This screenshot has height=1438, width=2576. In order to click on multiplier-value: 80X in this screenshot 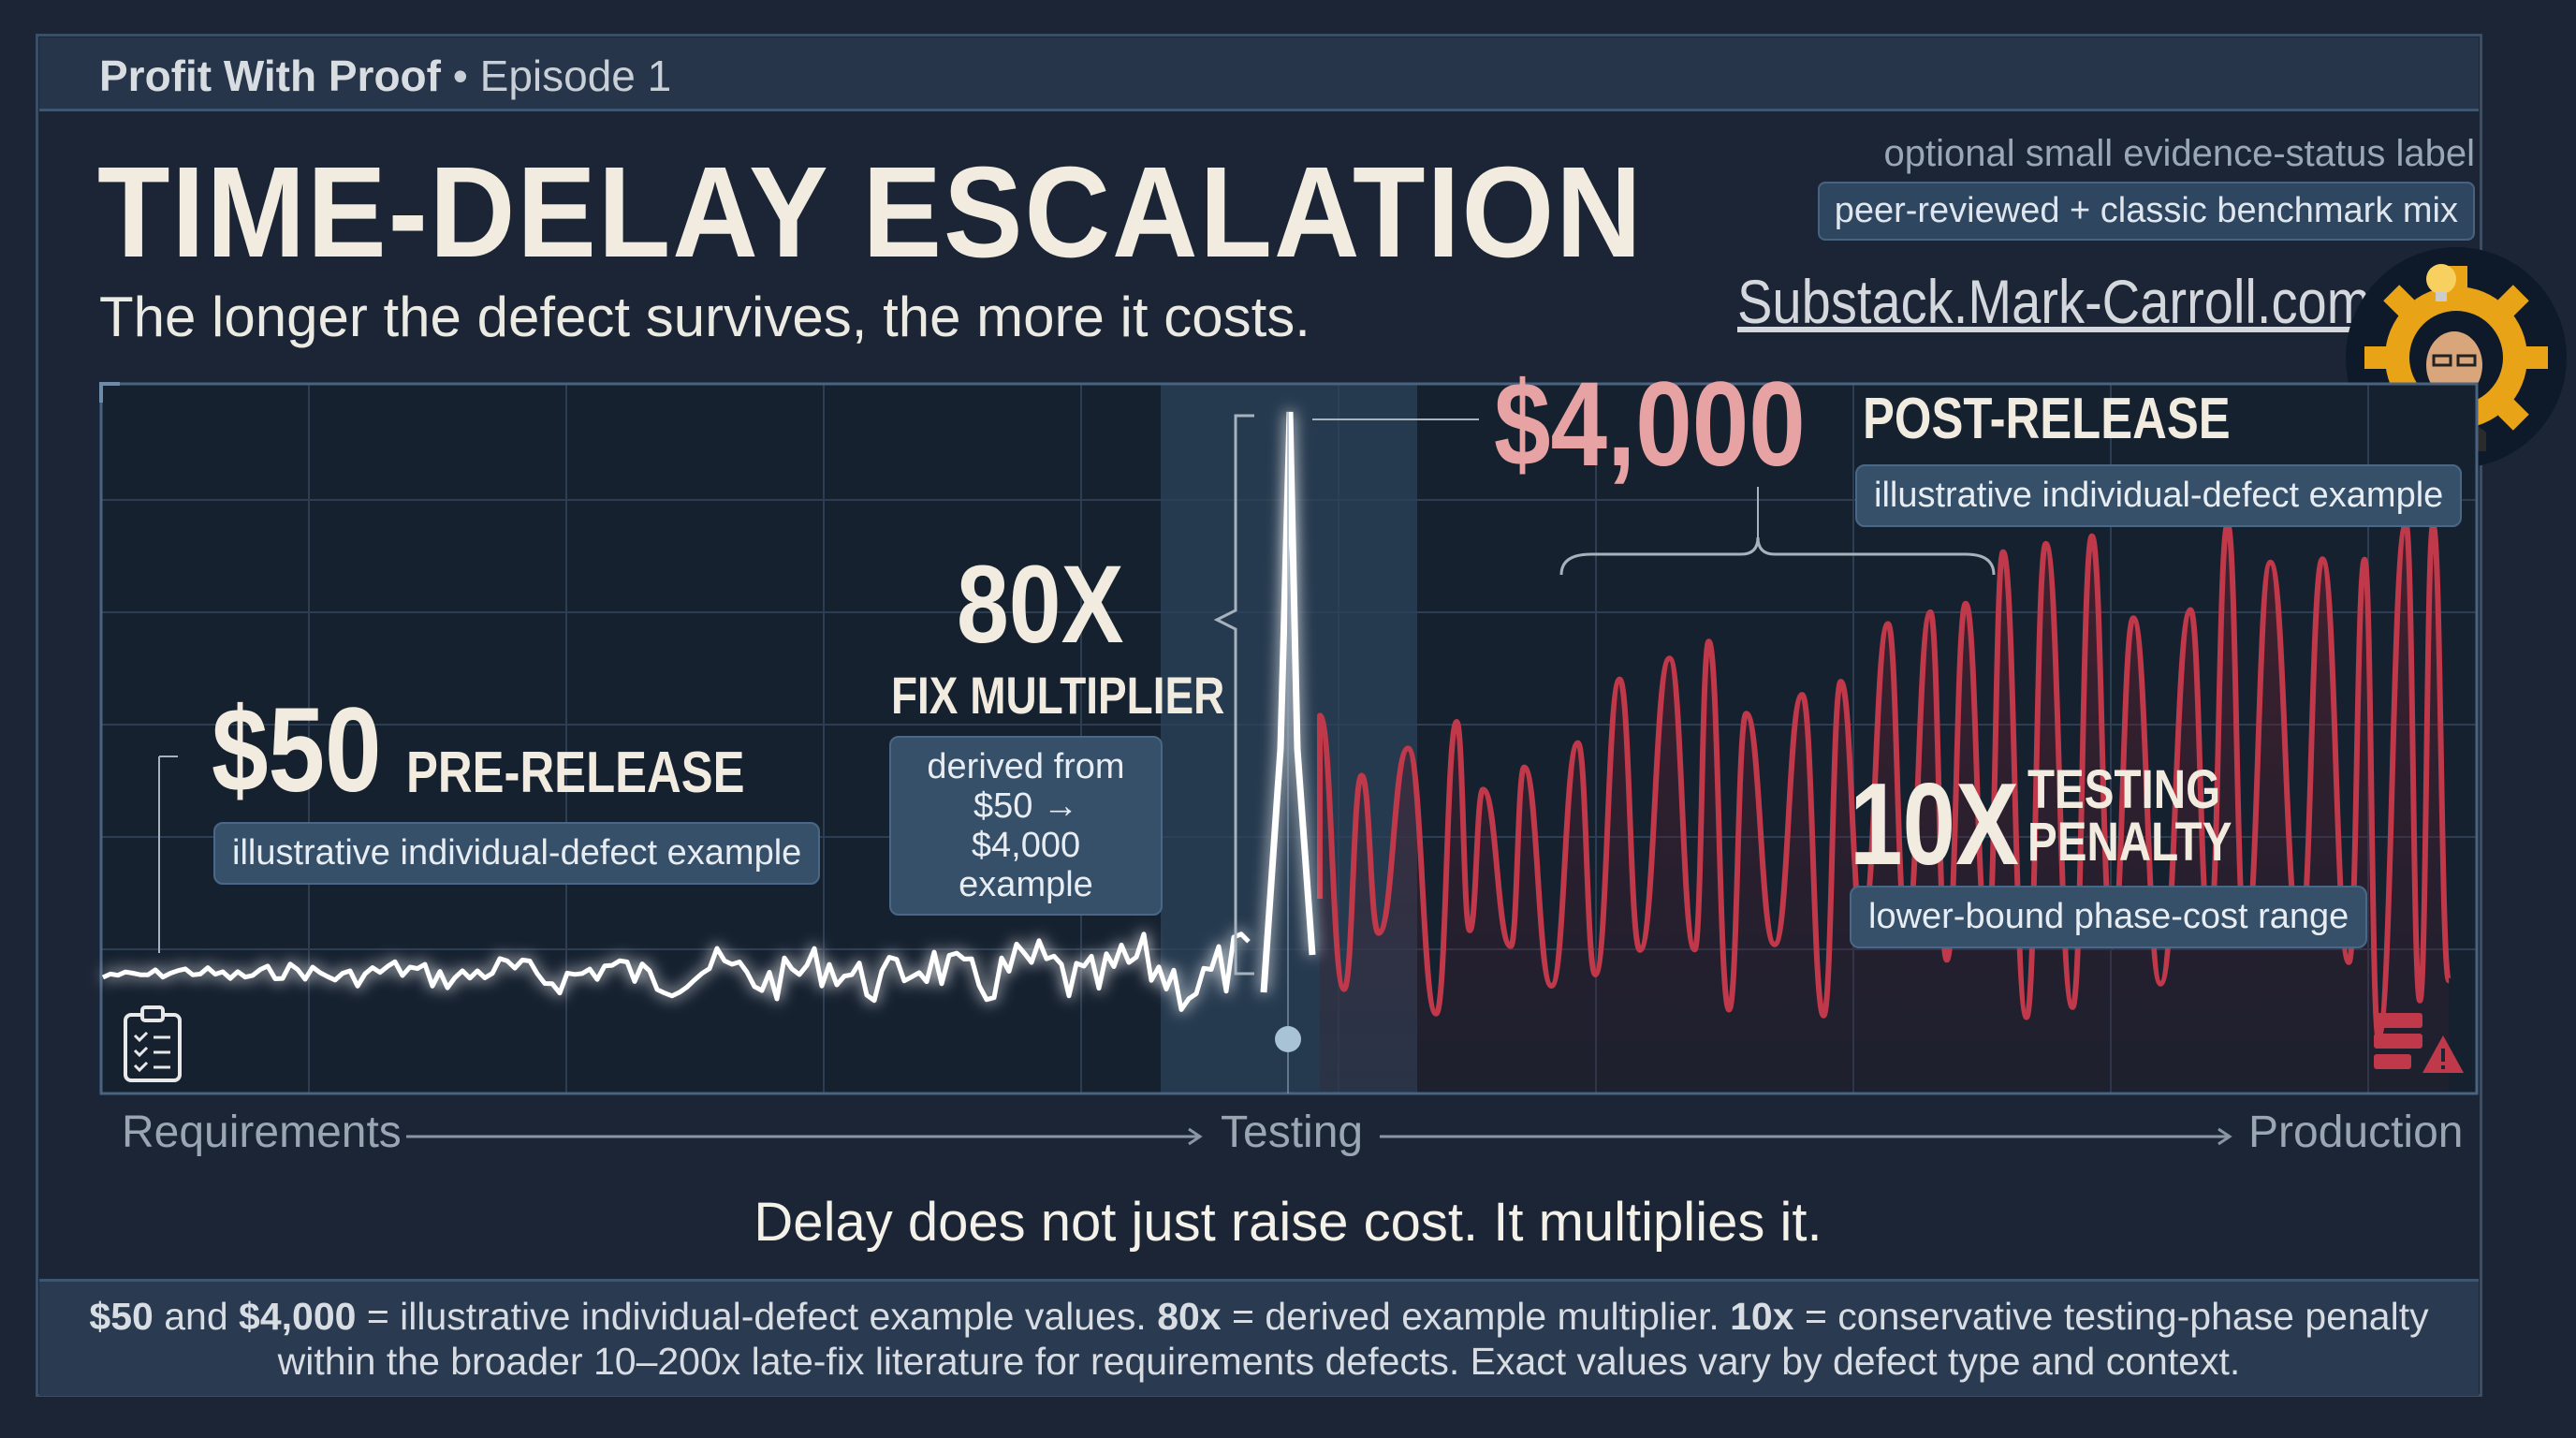, I will do `click(1040, 605)`.